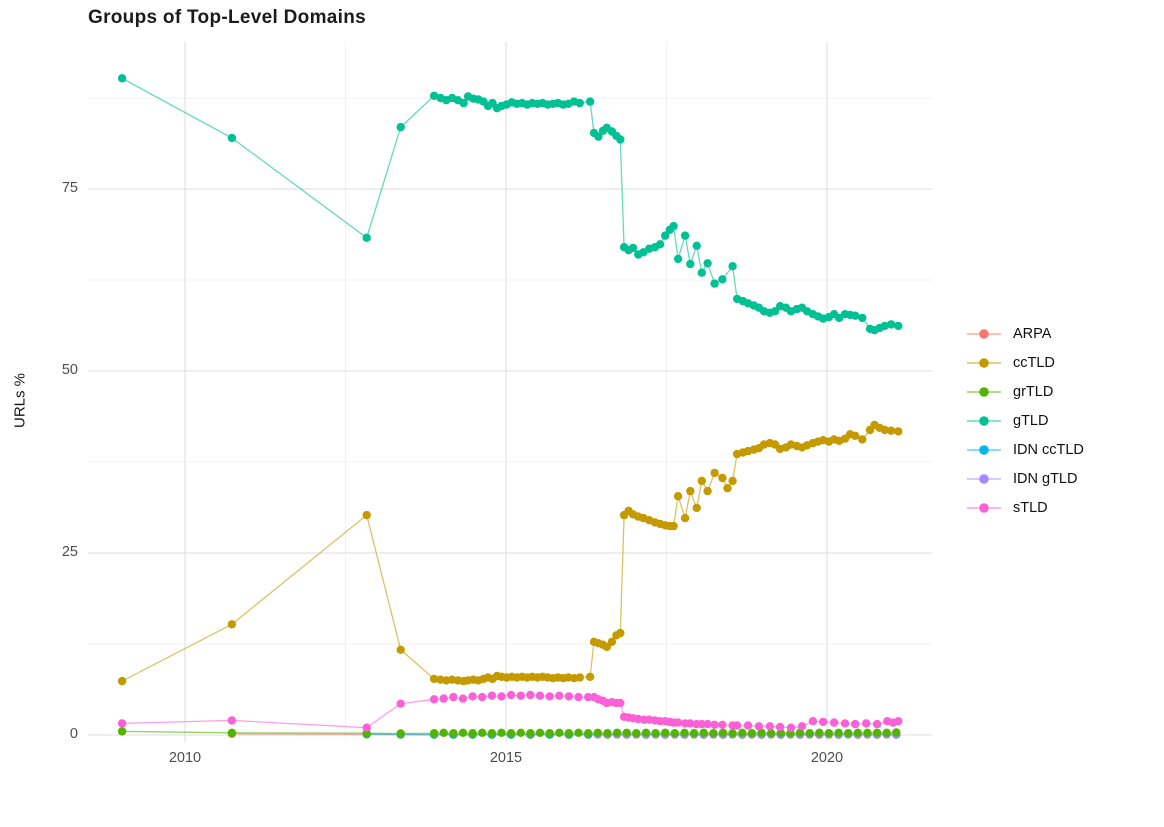 This screenshot has width=1164, height=827. What do you see at coordinates (506, 758) in the screenshot?
I see `x-tick-label: 2015` at bounding box center [506, 758].